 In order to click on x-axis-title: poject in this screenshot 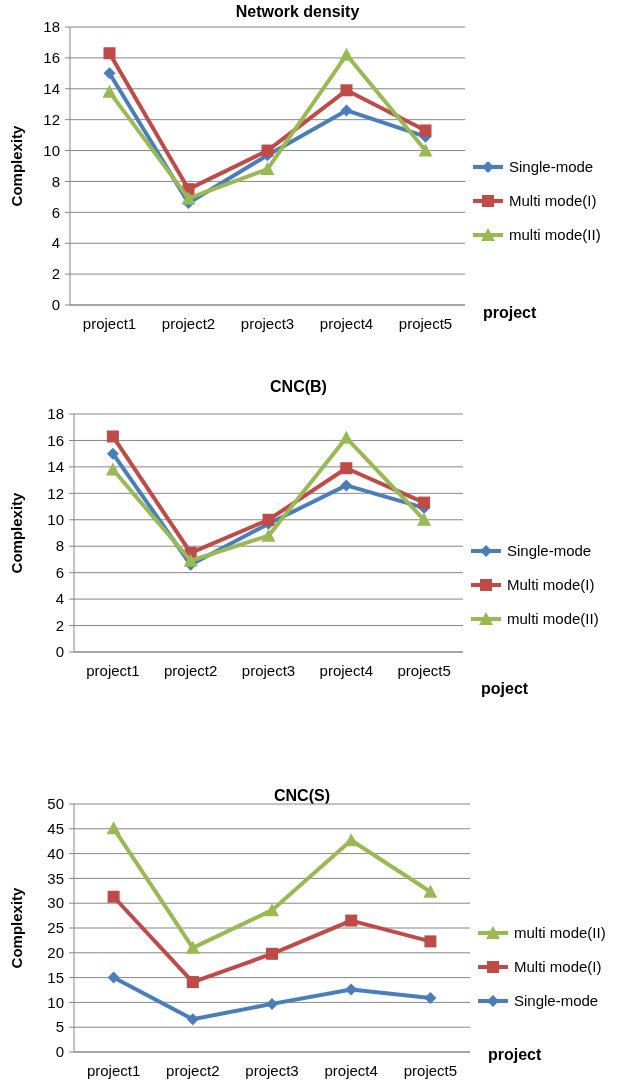, I will do `click(505, 688)`.